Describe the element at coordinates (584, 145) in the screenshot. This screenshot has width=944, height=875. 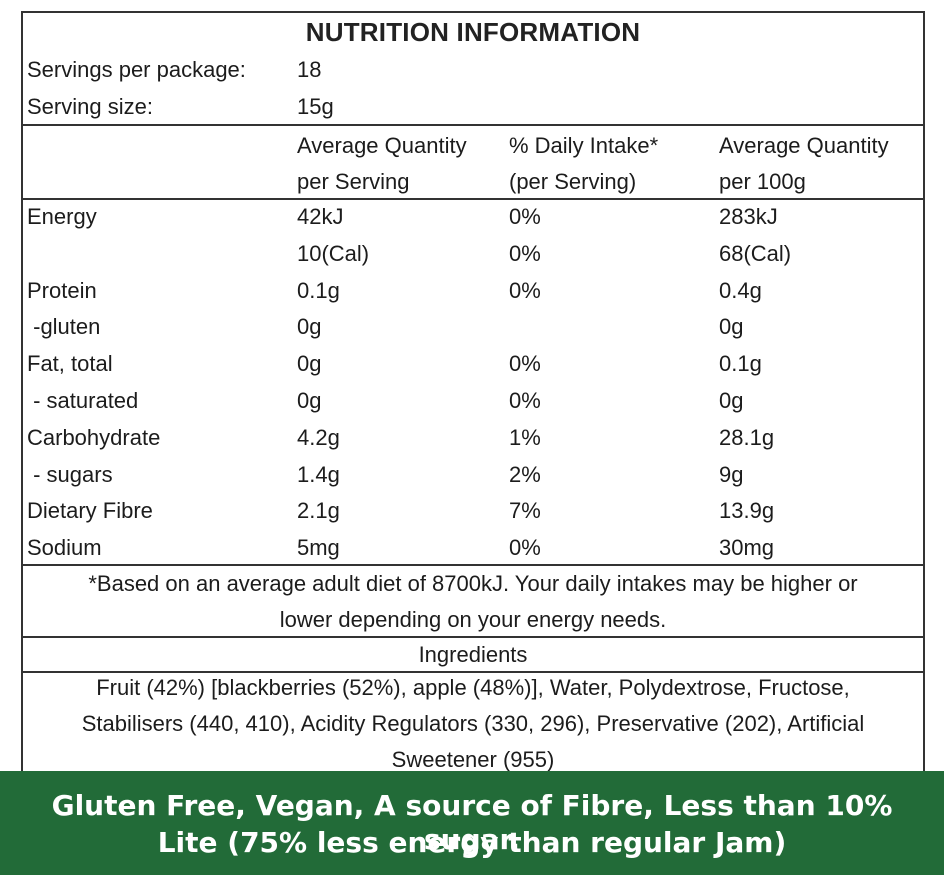
I see `header-daily-intake: % Daily Intake*` at that location.